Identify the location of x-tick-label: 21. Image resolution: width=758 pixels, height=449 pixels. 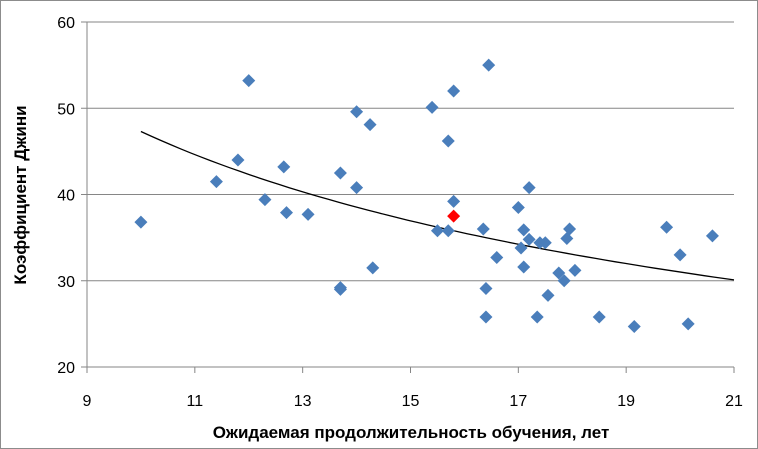
(734, 401).